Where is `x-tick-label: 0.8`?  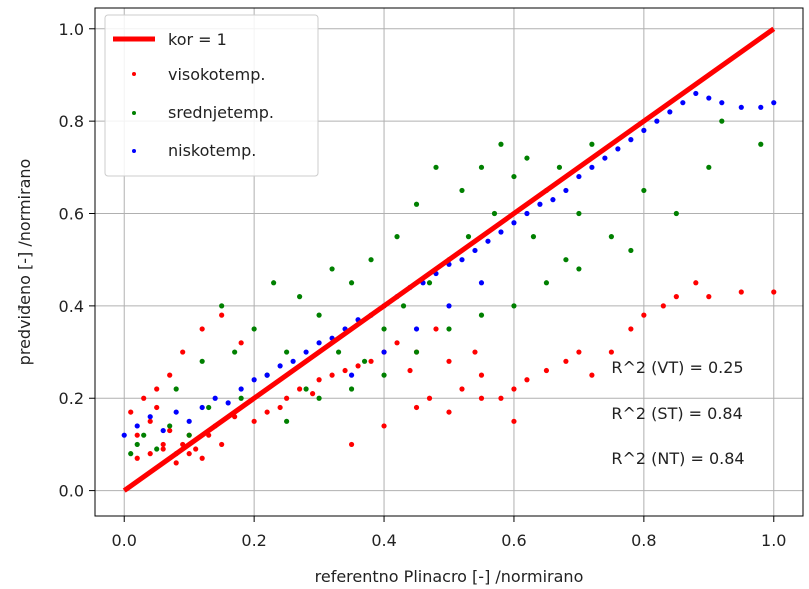
x-tick-label: 0.8 is located at coordinates (643, 540).